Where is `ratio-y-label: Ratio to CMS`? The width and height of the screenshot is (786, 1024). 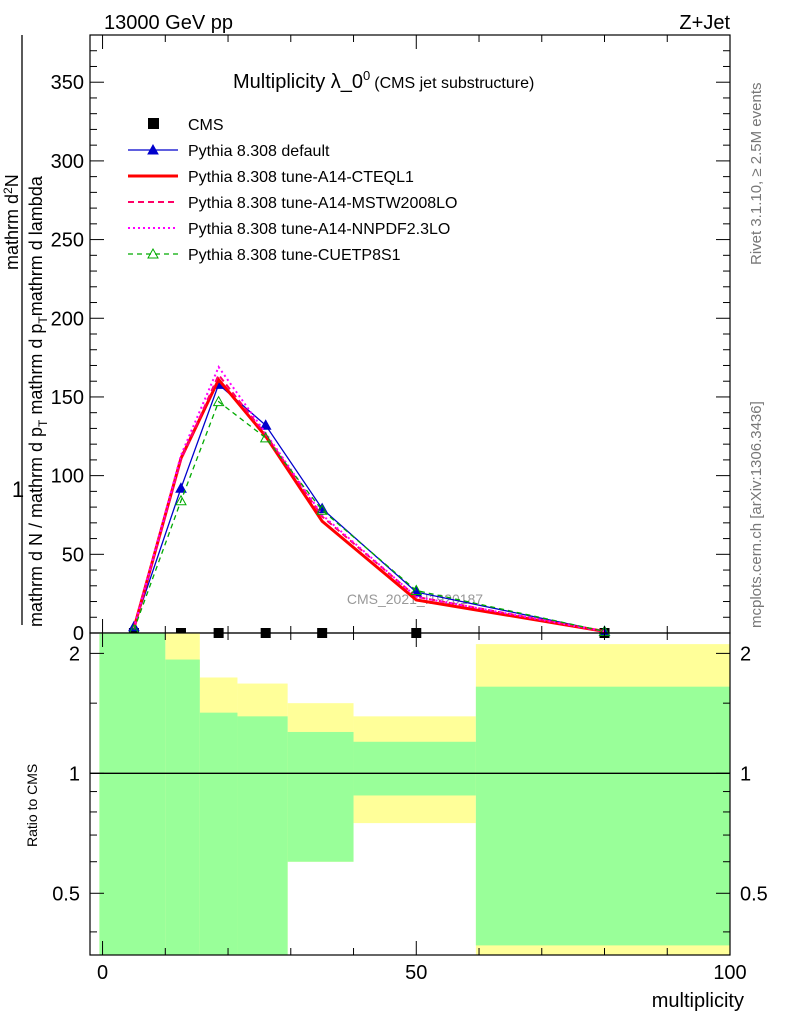
ratio-y-label: Ratio to CMS is located at coordinates (32, 805).